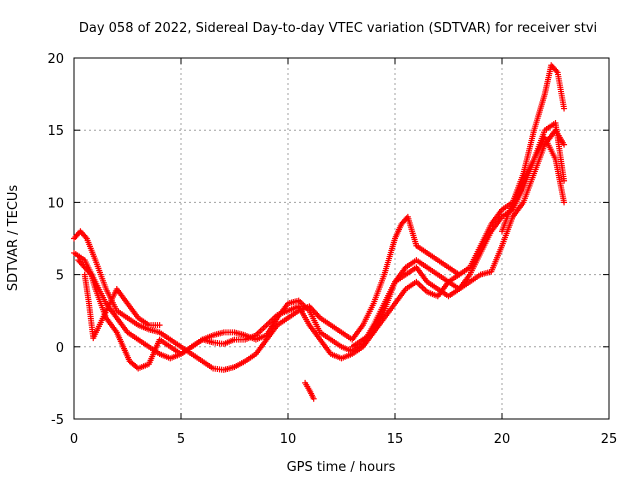 The height and width of the screenshot is (480, 640). Describe the element at coordinates (288, 439) in the screenshot. I see `x-tick-label: 10` at that location.